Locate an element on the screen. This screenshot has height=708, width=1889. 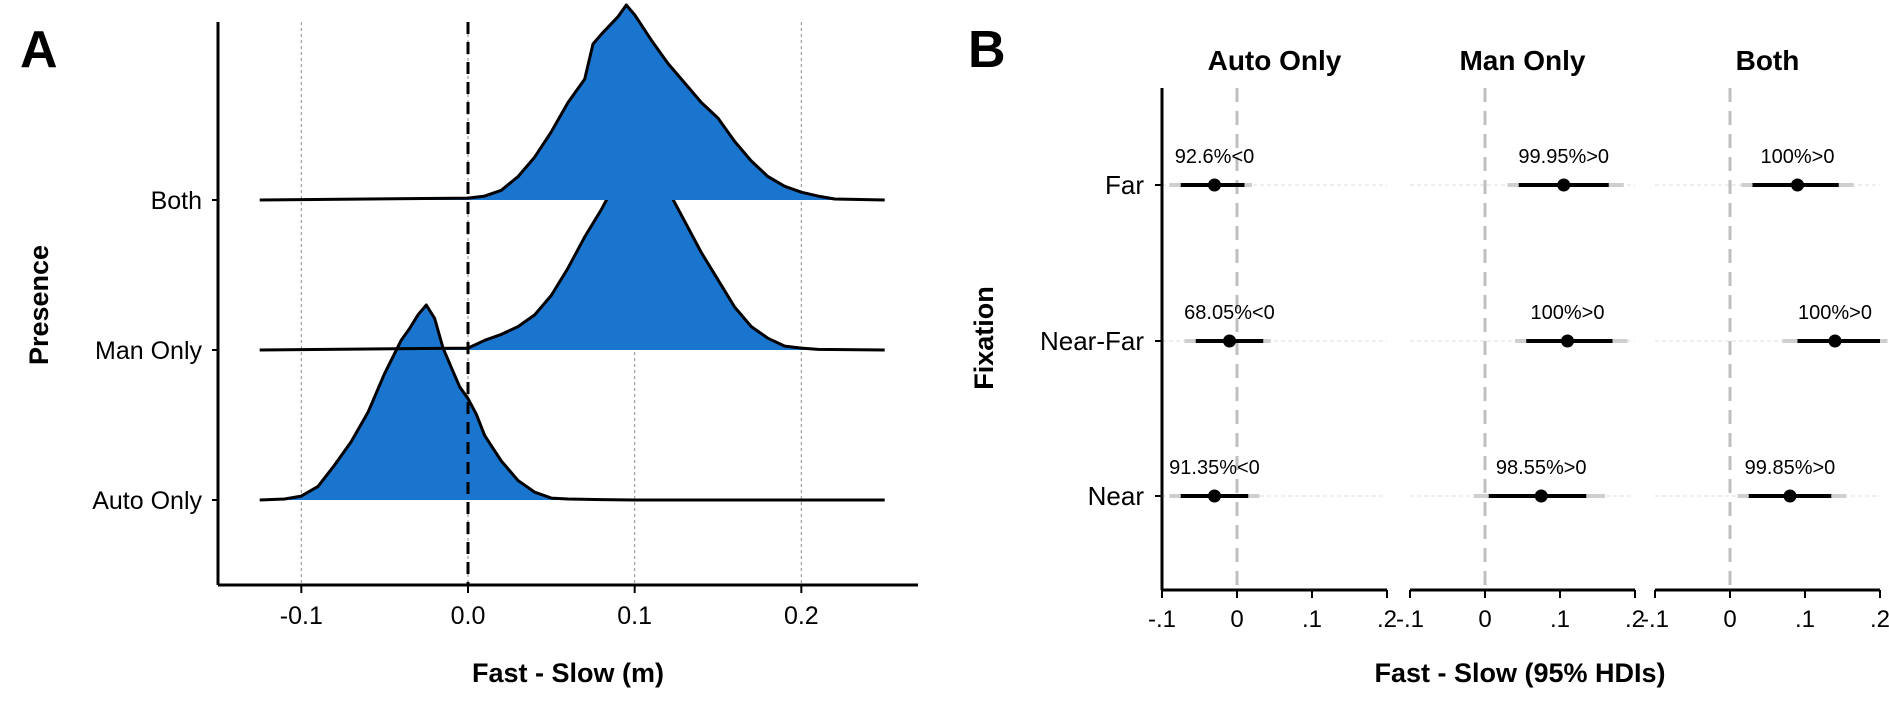
panel-b-ytick-label: Near is located at coordinates (1116, 496).